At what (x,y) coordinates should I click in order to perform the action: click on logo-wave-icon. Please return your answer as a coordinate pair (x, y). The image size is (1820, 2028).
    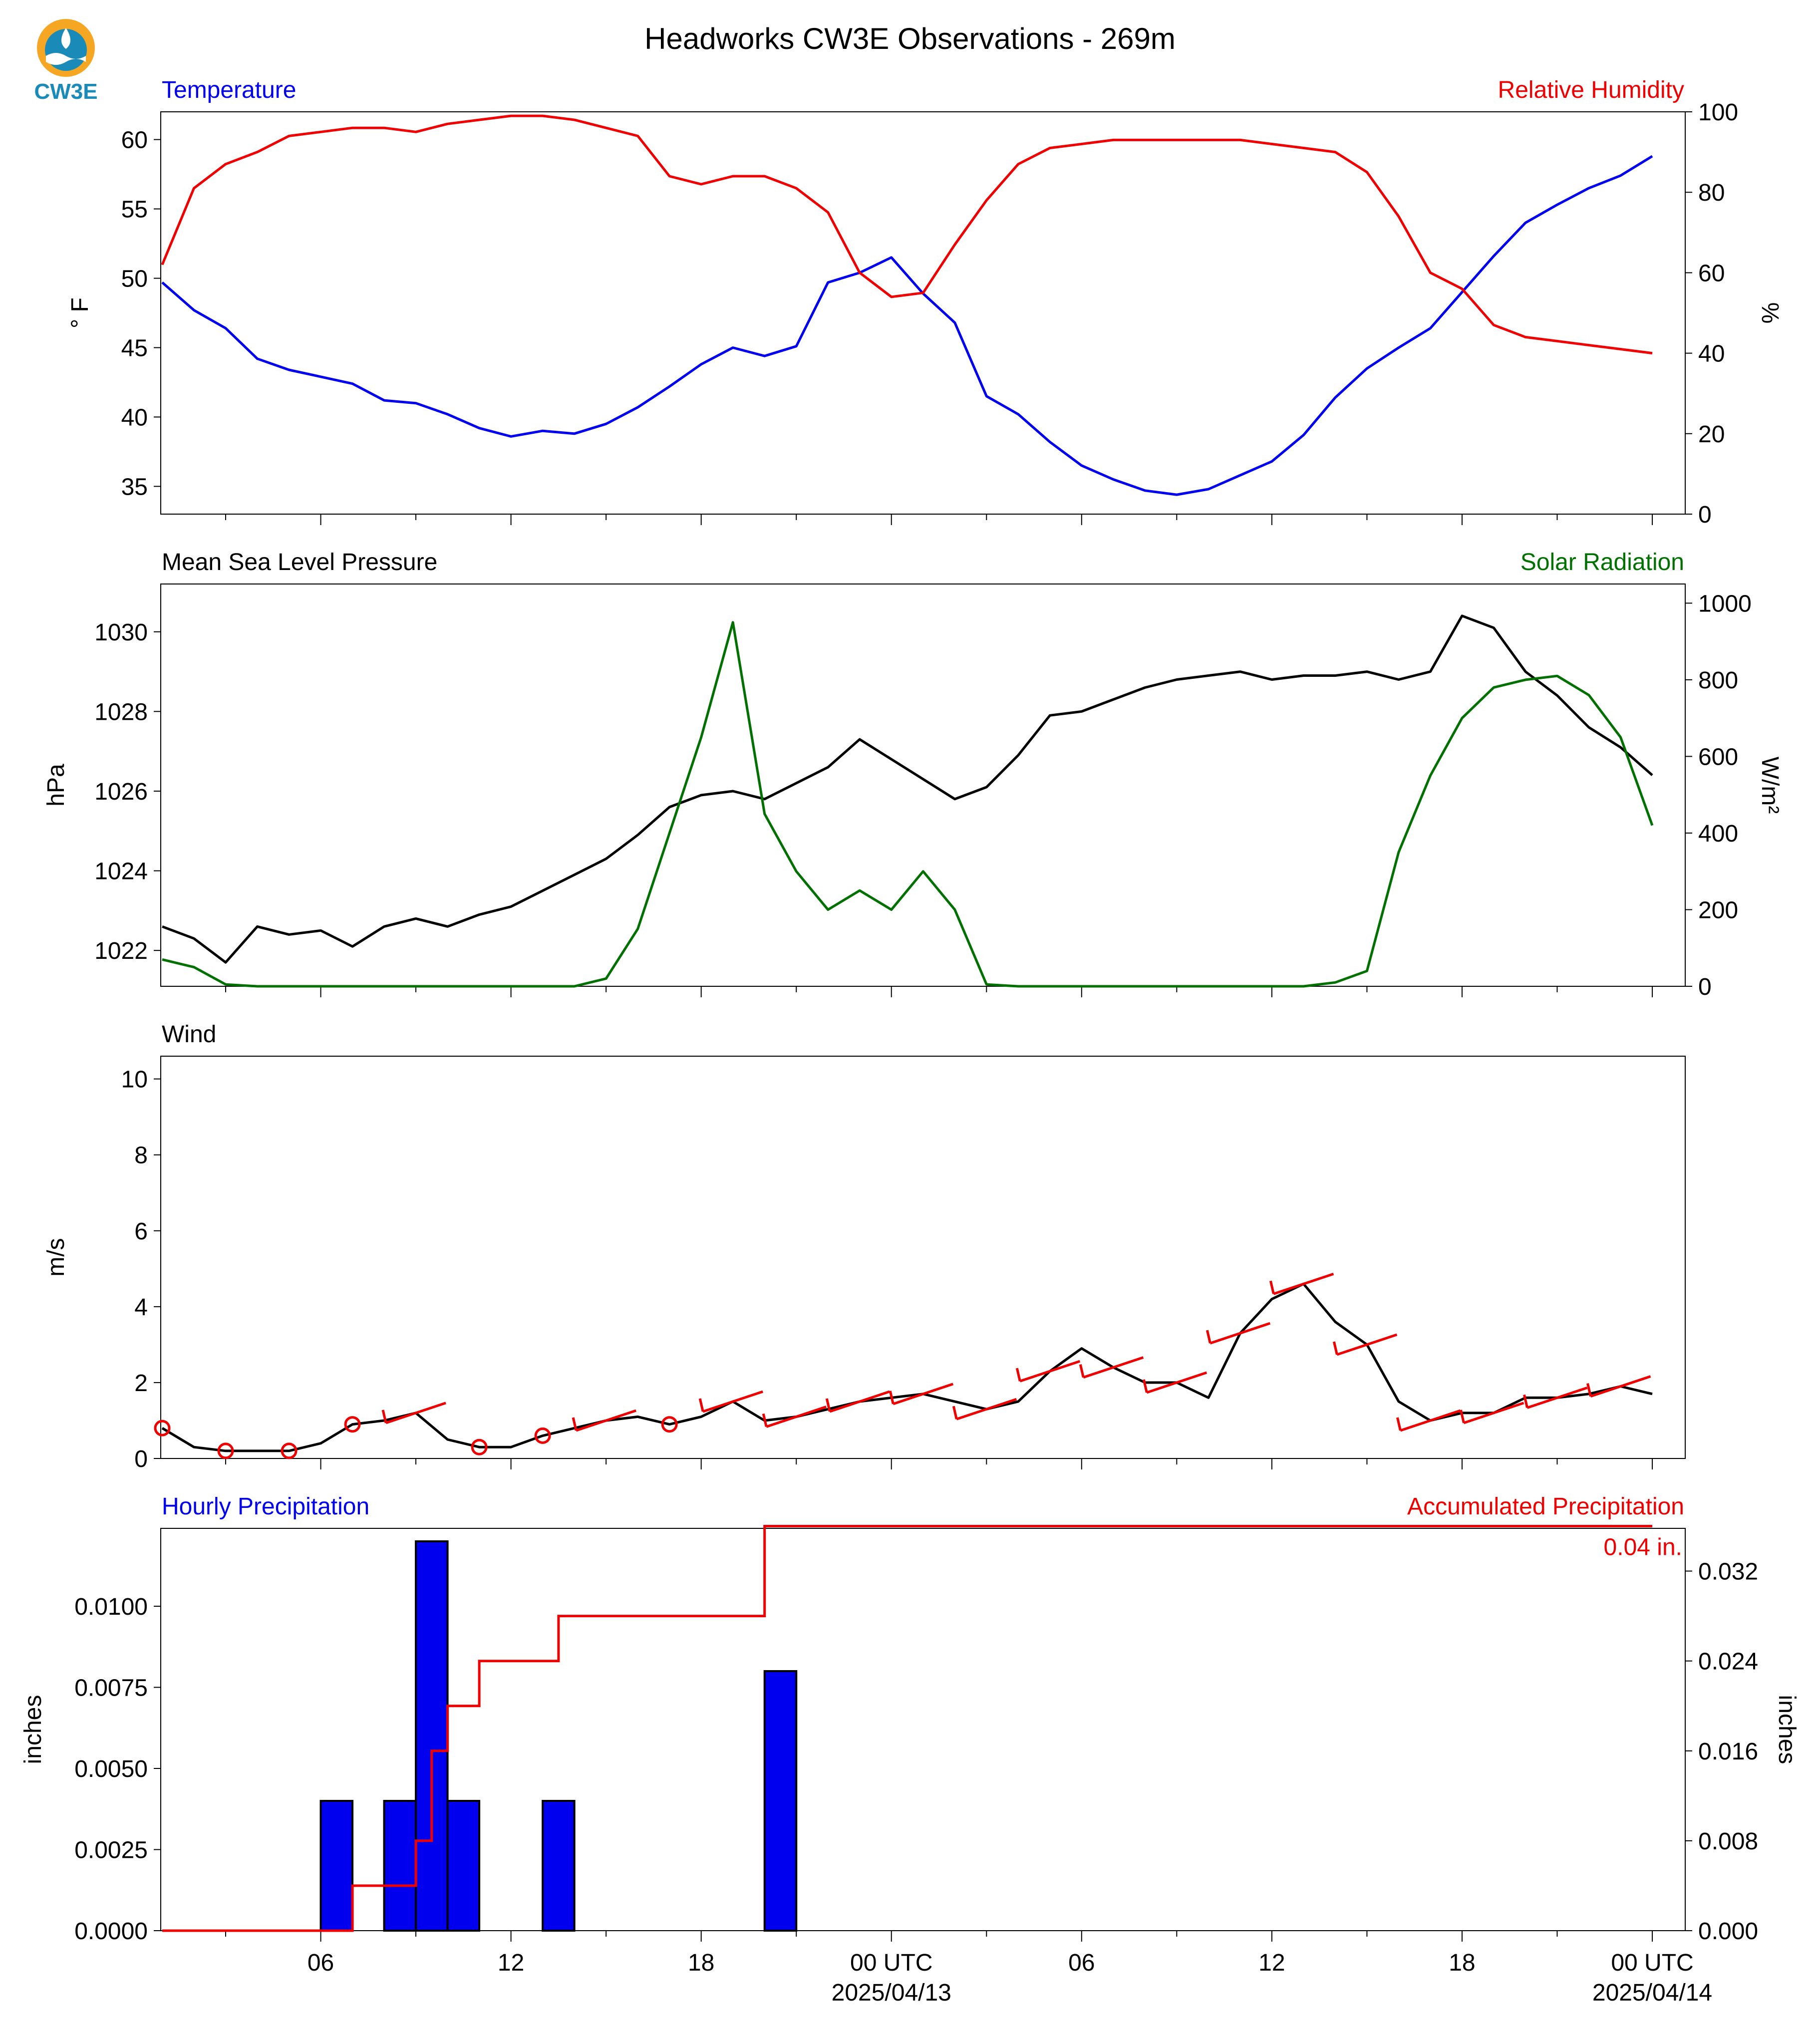
    Looking at the image, I should click on (66, 59).